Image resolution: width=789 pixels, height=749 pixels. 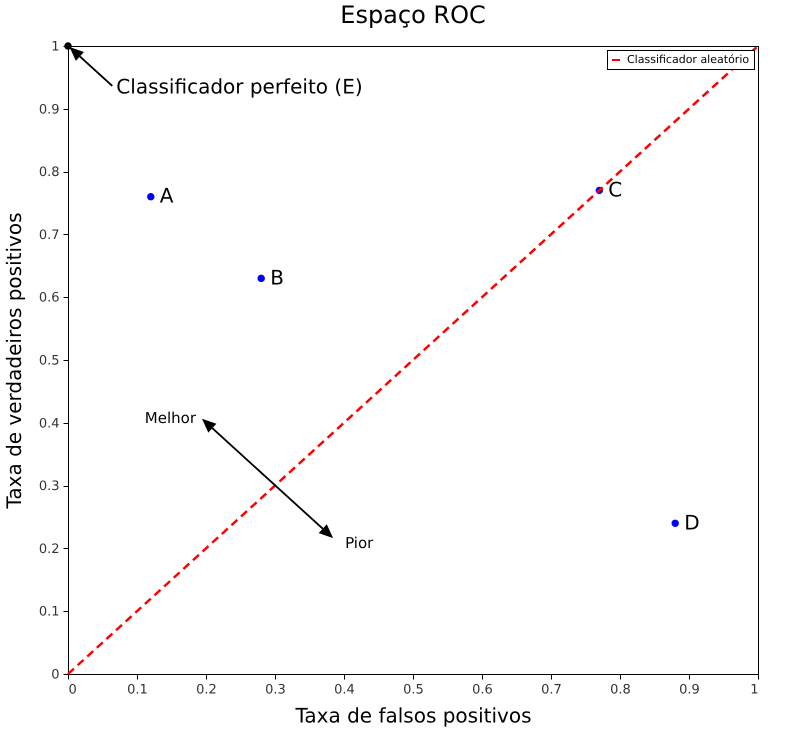 What do you see at coordinates (72, 690) in the screenshot?
I see `x-tick-label: 0` at bounding box center [72, 690].